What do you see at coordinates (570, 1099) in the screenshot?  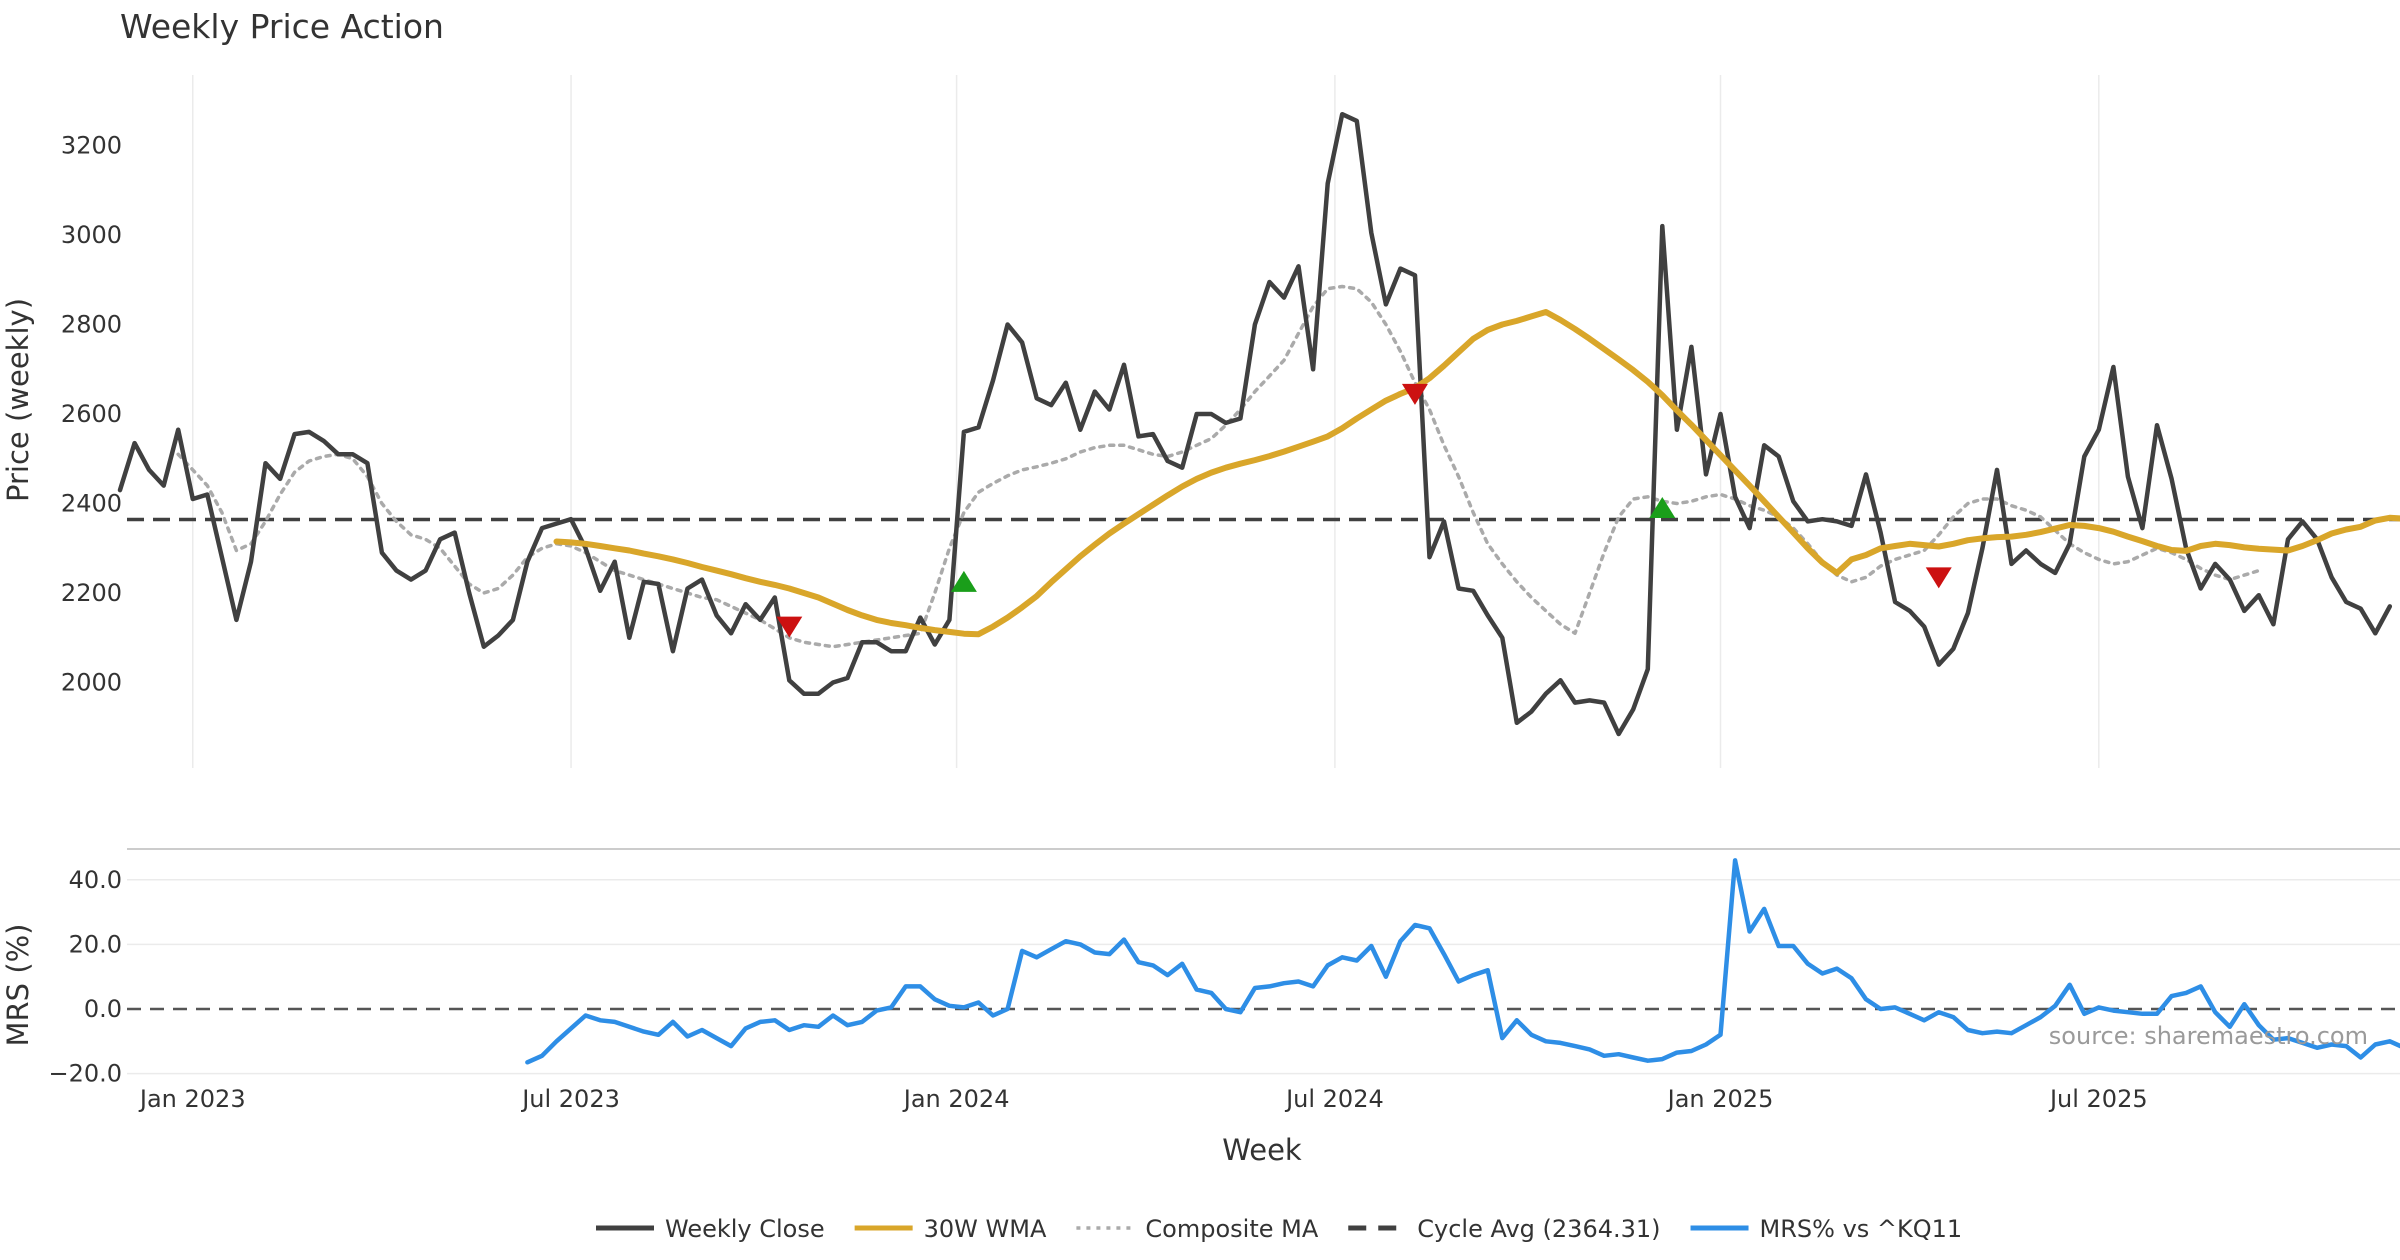 I see `x-tick-label: Jul 2023` at bounding box center [570, 1099].